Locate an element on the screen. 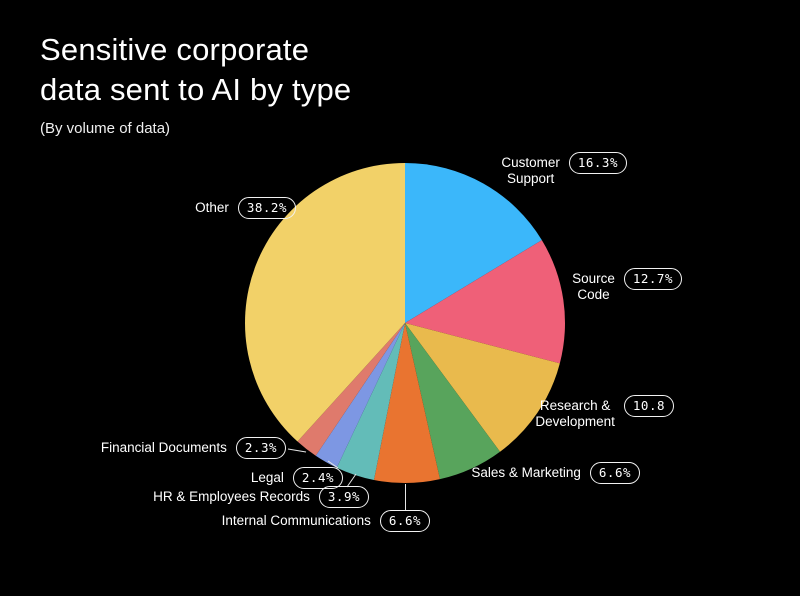  slice-label-legal: Legal 2.4% is located at coordinates (297, 478).